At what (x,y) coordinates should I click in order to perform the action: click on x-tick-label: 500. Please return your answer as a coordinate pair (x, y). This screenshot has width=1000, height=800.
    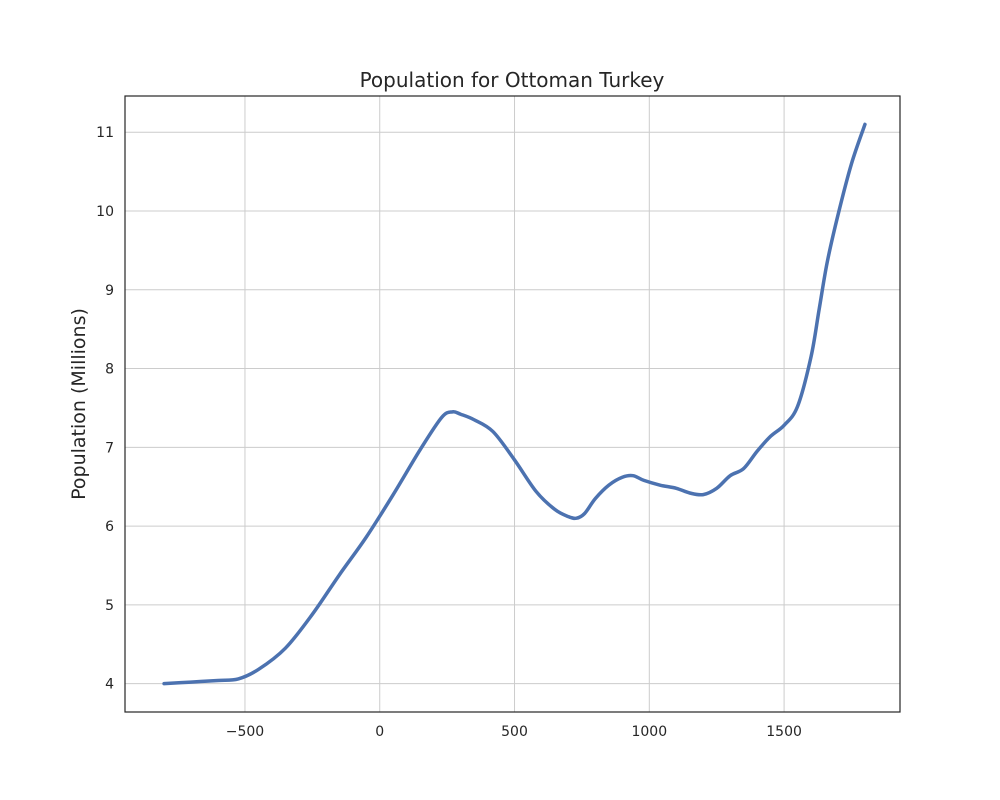
    Looking at the image, I should click on (514, 732).